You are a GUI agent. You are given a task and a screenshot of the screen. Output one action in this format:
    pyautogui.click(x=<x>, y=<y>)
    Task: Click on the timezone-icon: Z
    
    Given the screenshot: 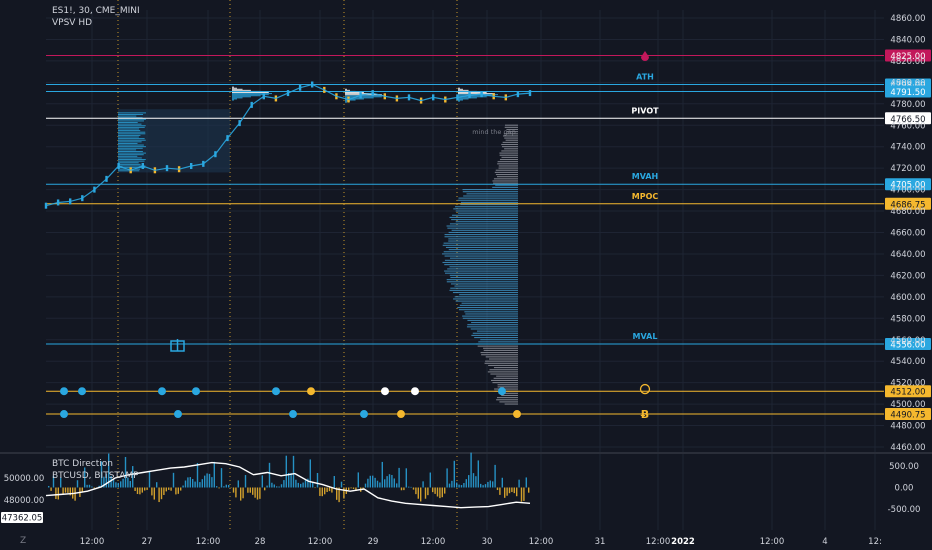 What is the action you would take?
    pyautogui.click(x=23, y=541)
    